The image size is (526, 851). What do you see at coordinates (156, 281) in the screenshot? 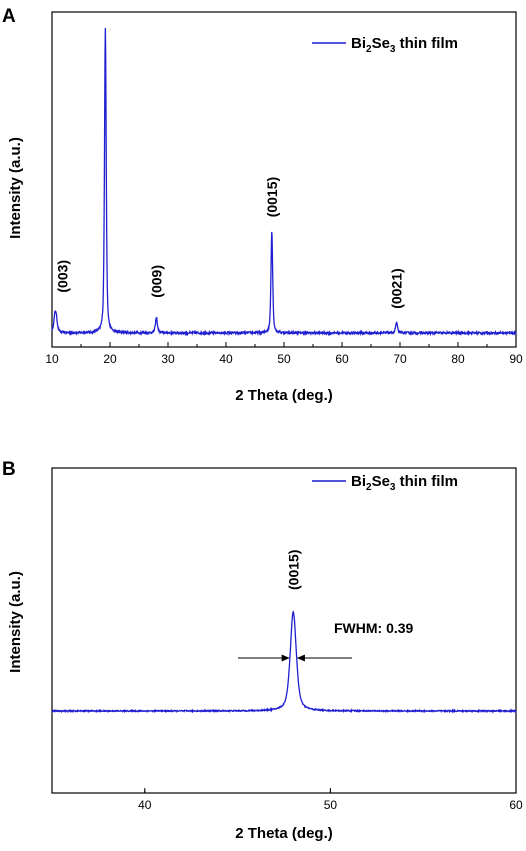
I see `peak-label: (009)` at bounding box center [156, 281].